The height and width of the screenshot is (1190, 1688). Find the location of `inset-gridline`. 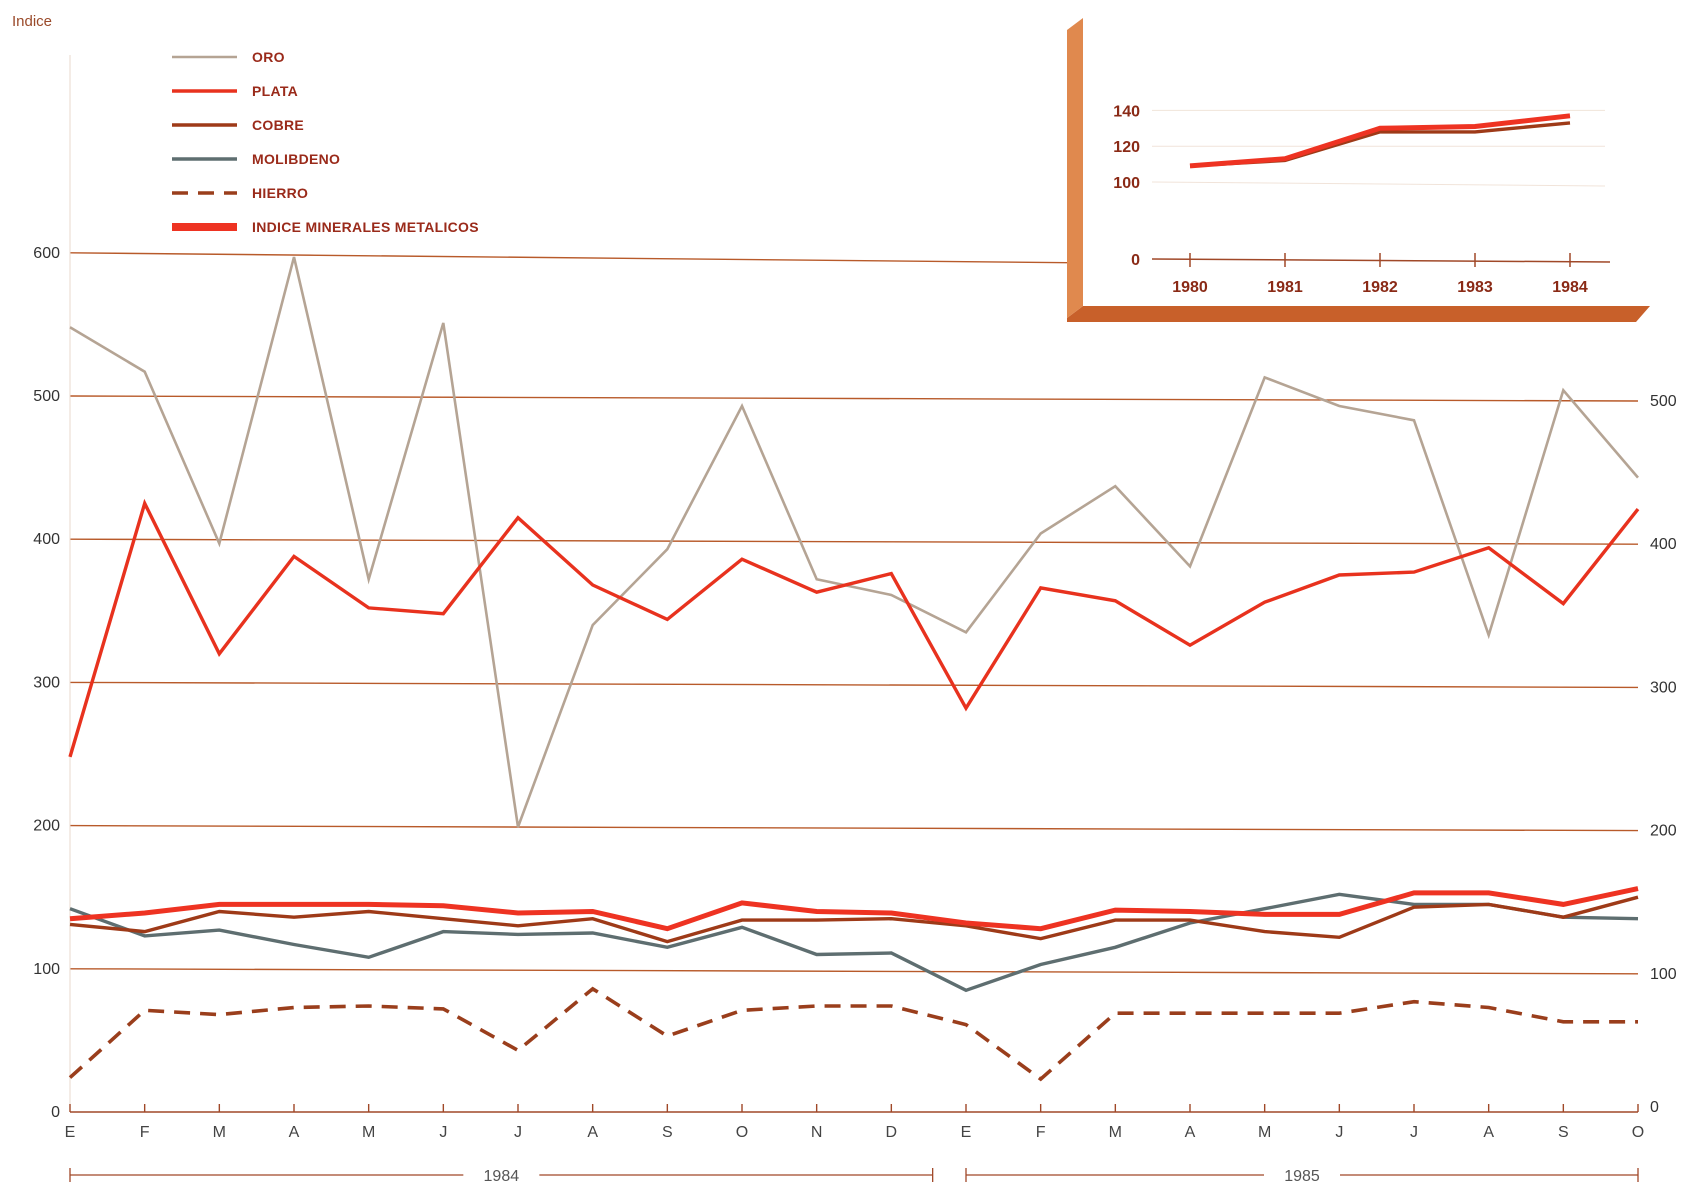

inset-gridline is located at coordinates (1378, 184).